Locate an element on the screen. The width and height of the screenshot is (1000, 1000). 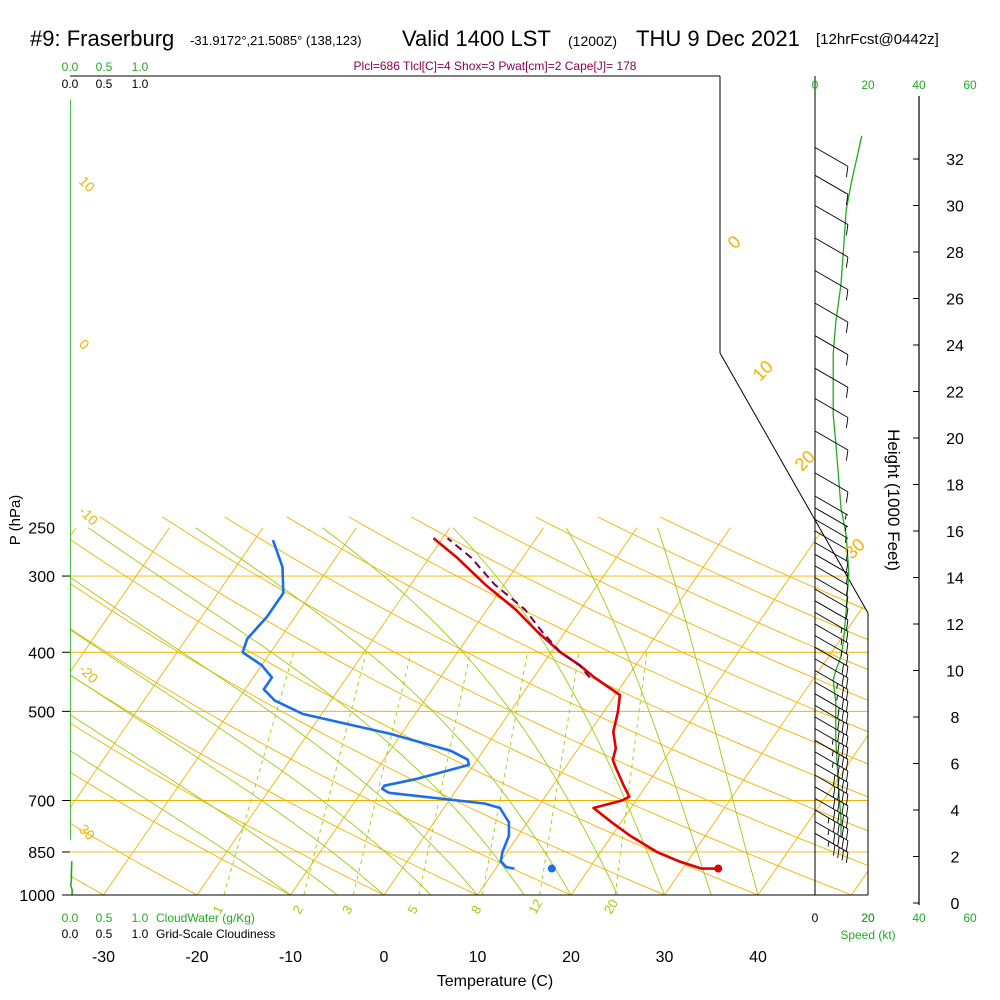
speed-bottom-tick-green: 20 is located at coordinates (868, 918).